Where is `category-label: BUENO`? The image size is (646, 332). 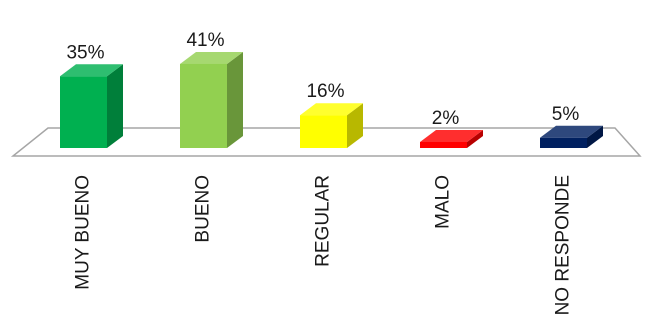
category-label: BUENO is located at coordinates (203, 209).